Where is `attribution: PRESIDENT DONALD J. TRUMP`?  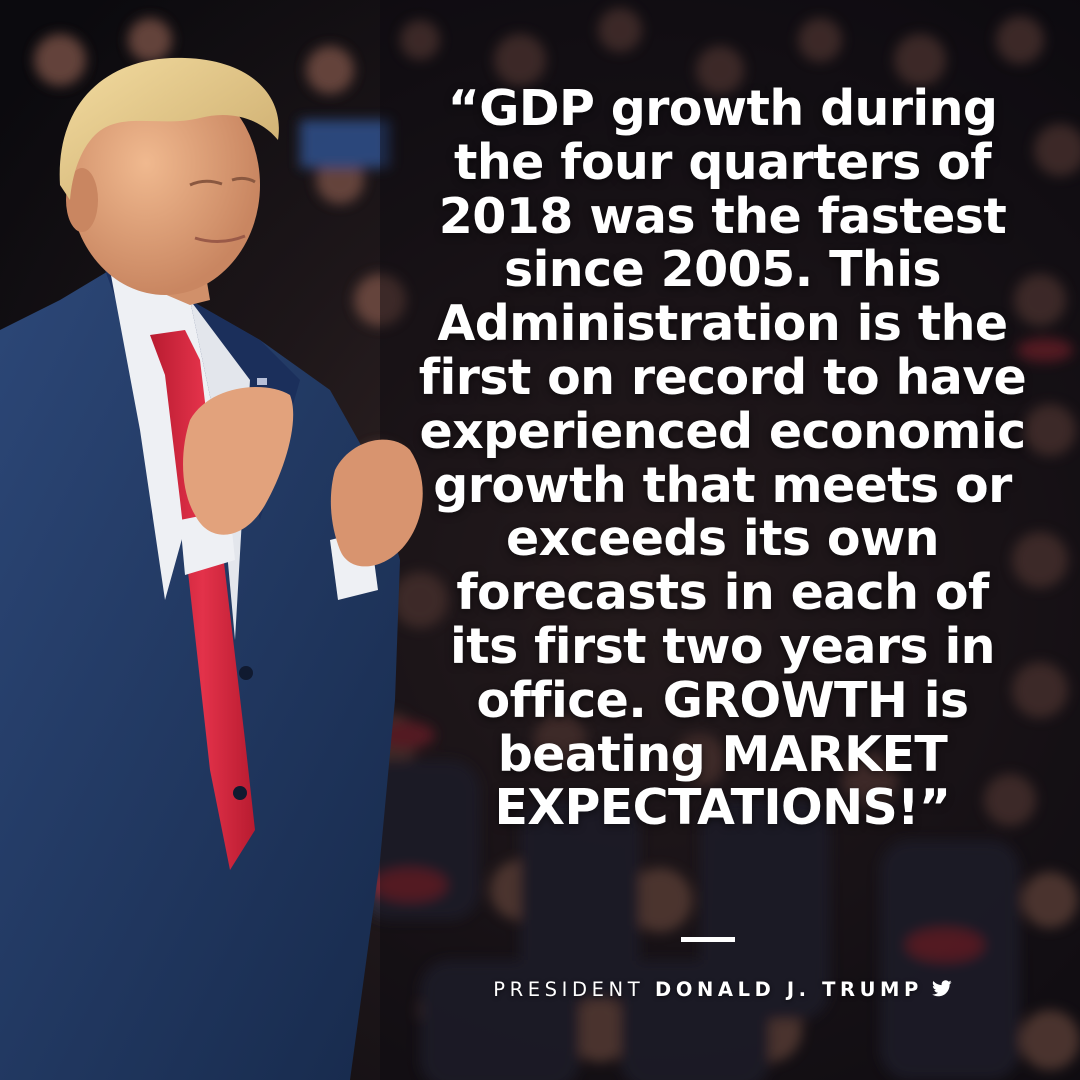 attribution: PRESIDENT DONALD J. TRUMP is located at coordinates (722, 989).